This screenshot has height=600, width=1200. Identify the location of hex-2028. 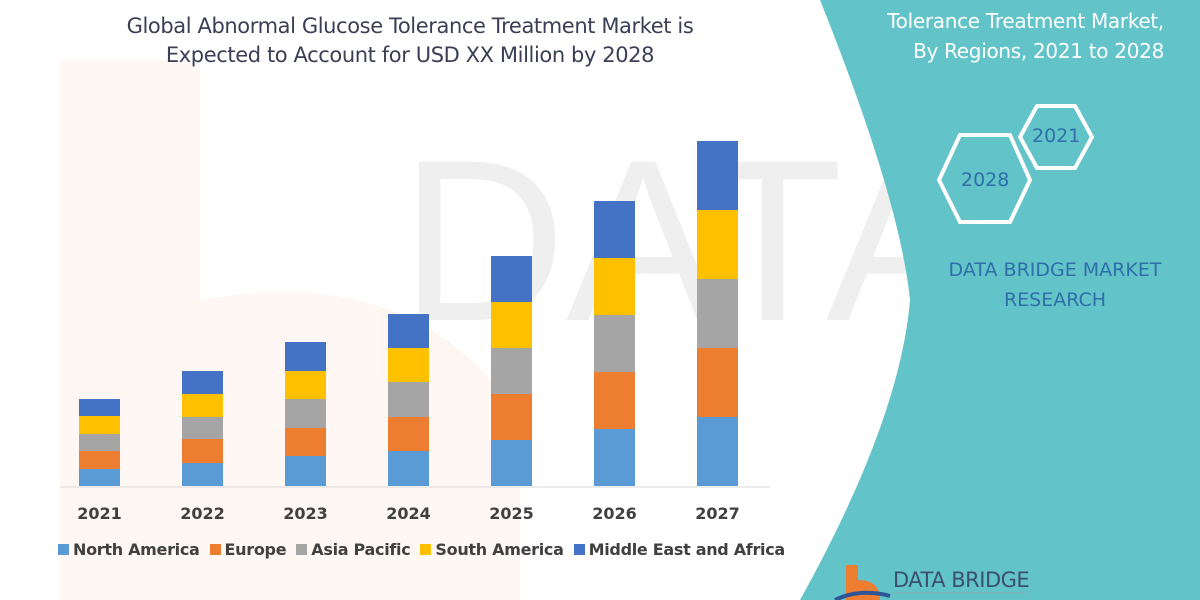
(984, 178).